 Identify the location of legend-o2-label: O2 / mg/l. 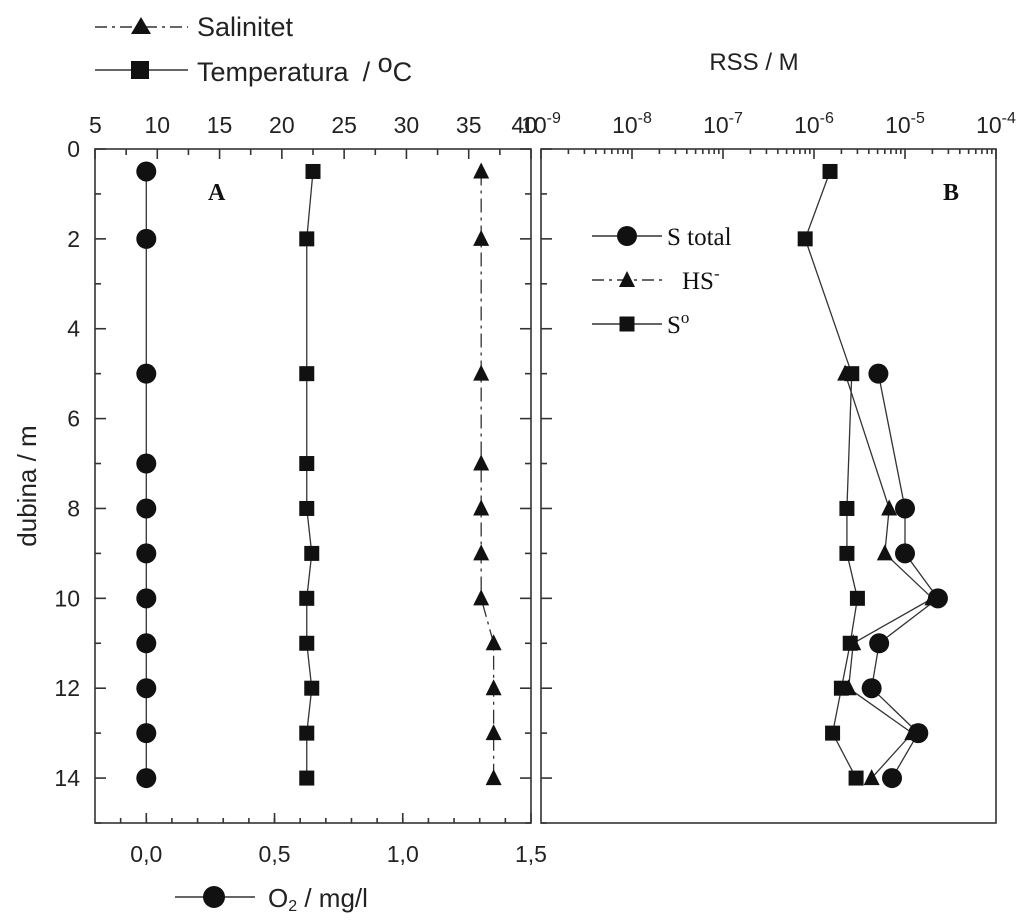
(318, 899).